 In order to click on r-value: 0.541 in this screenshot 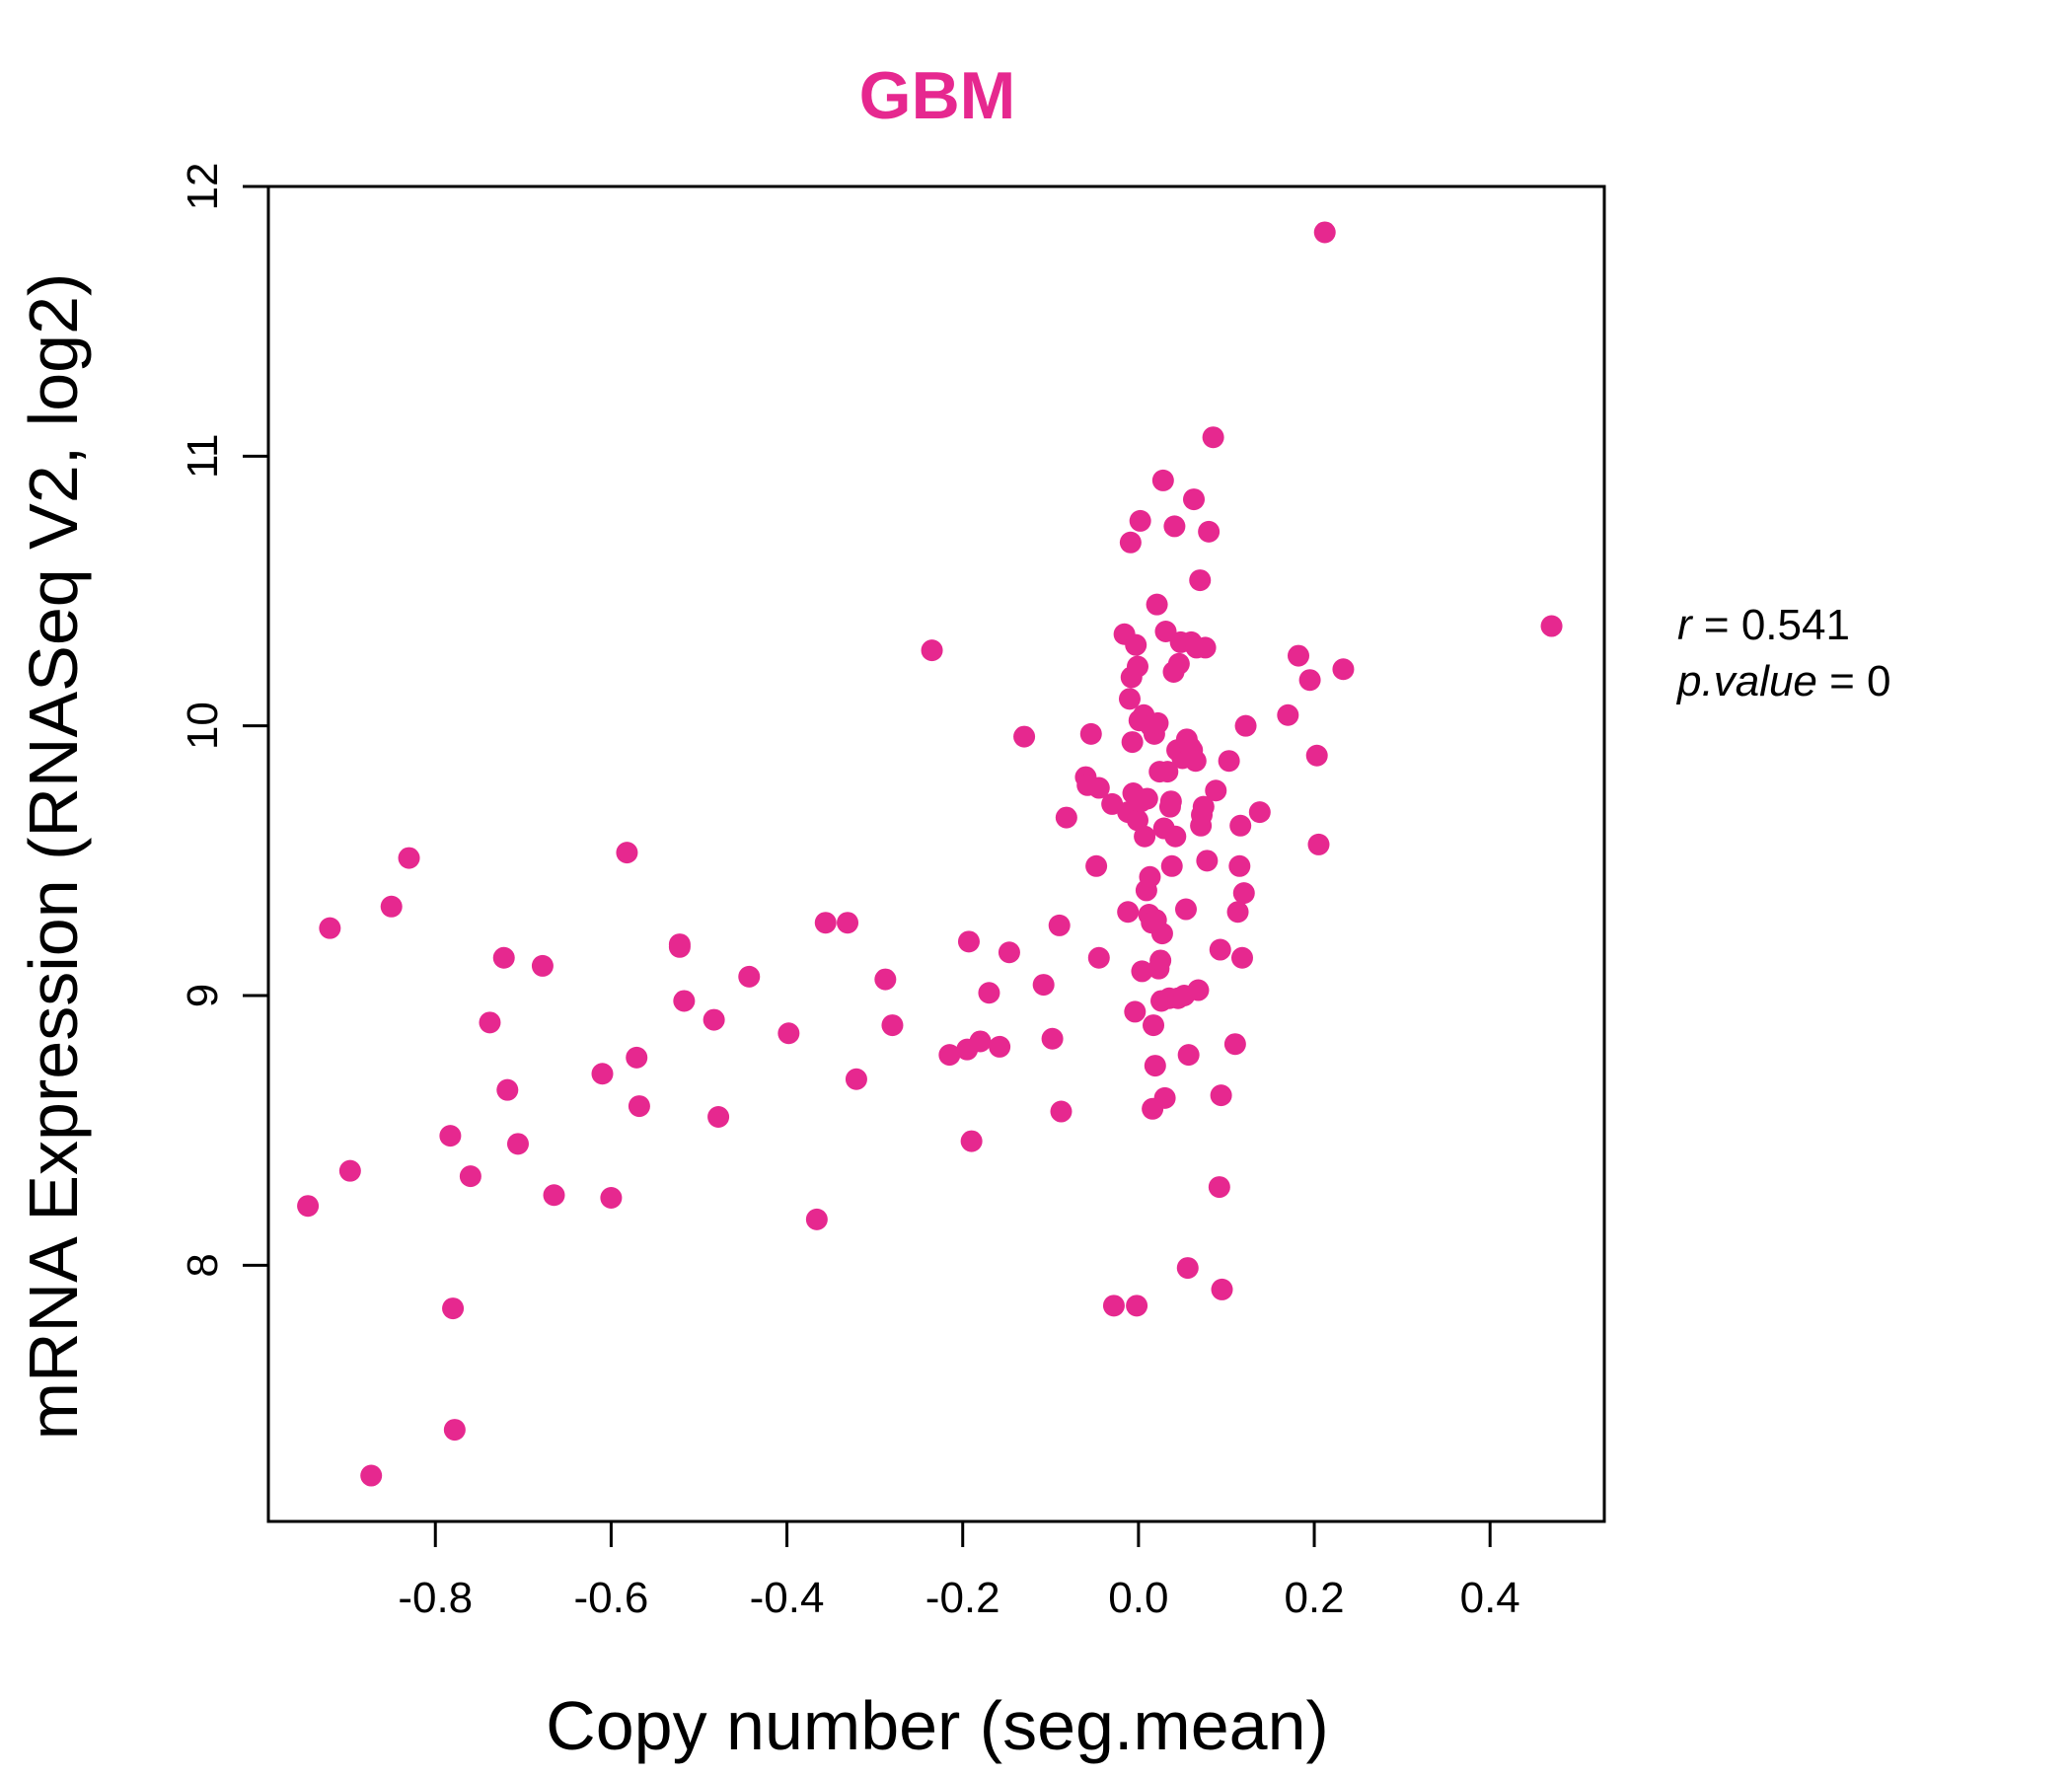, I will do `click(1796, 625)`.